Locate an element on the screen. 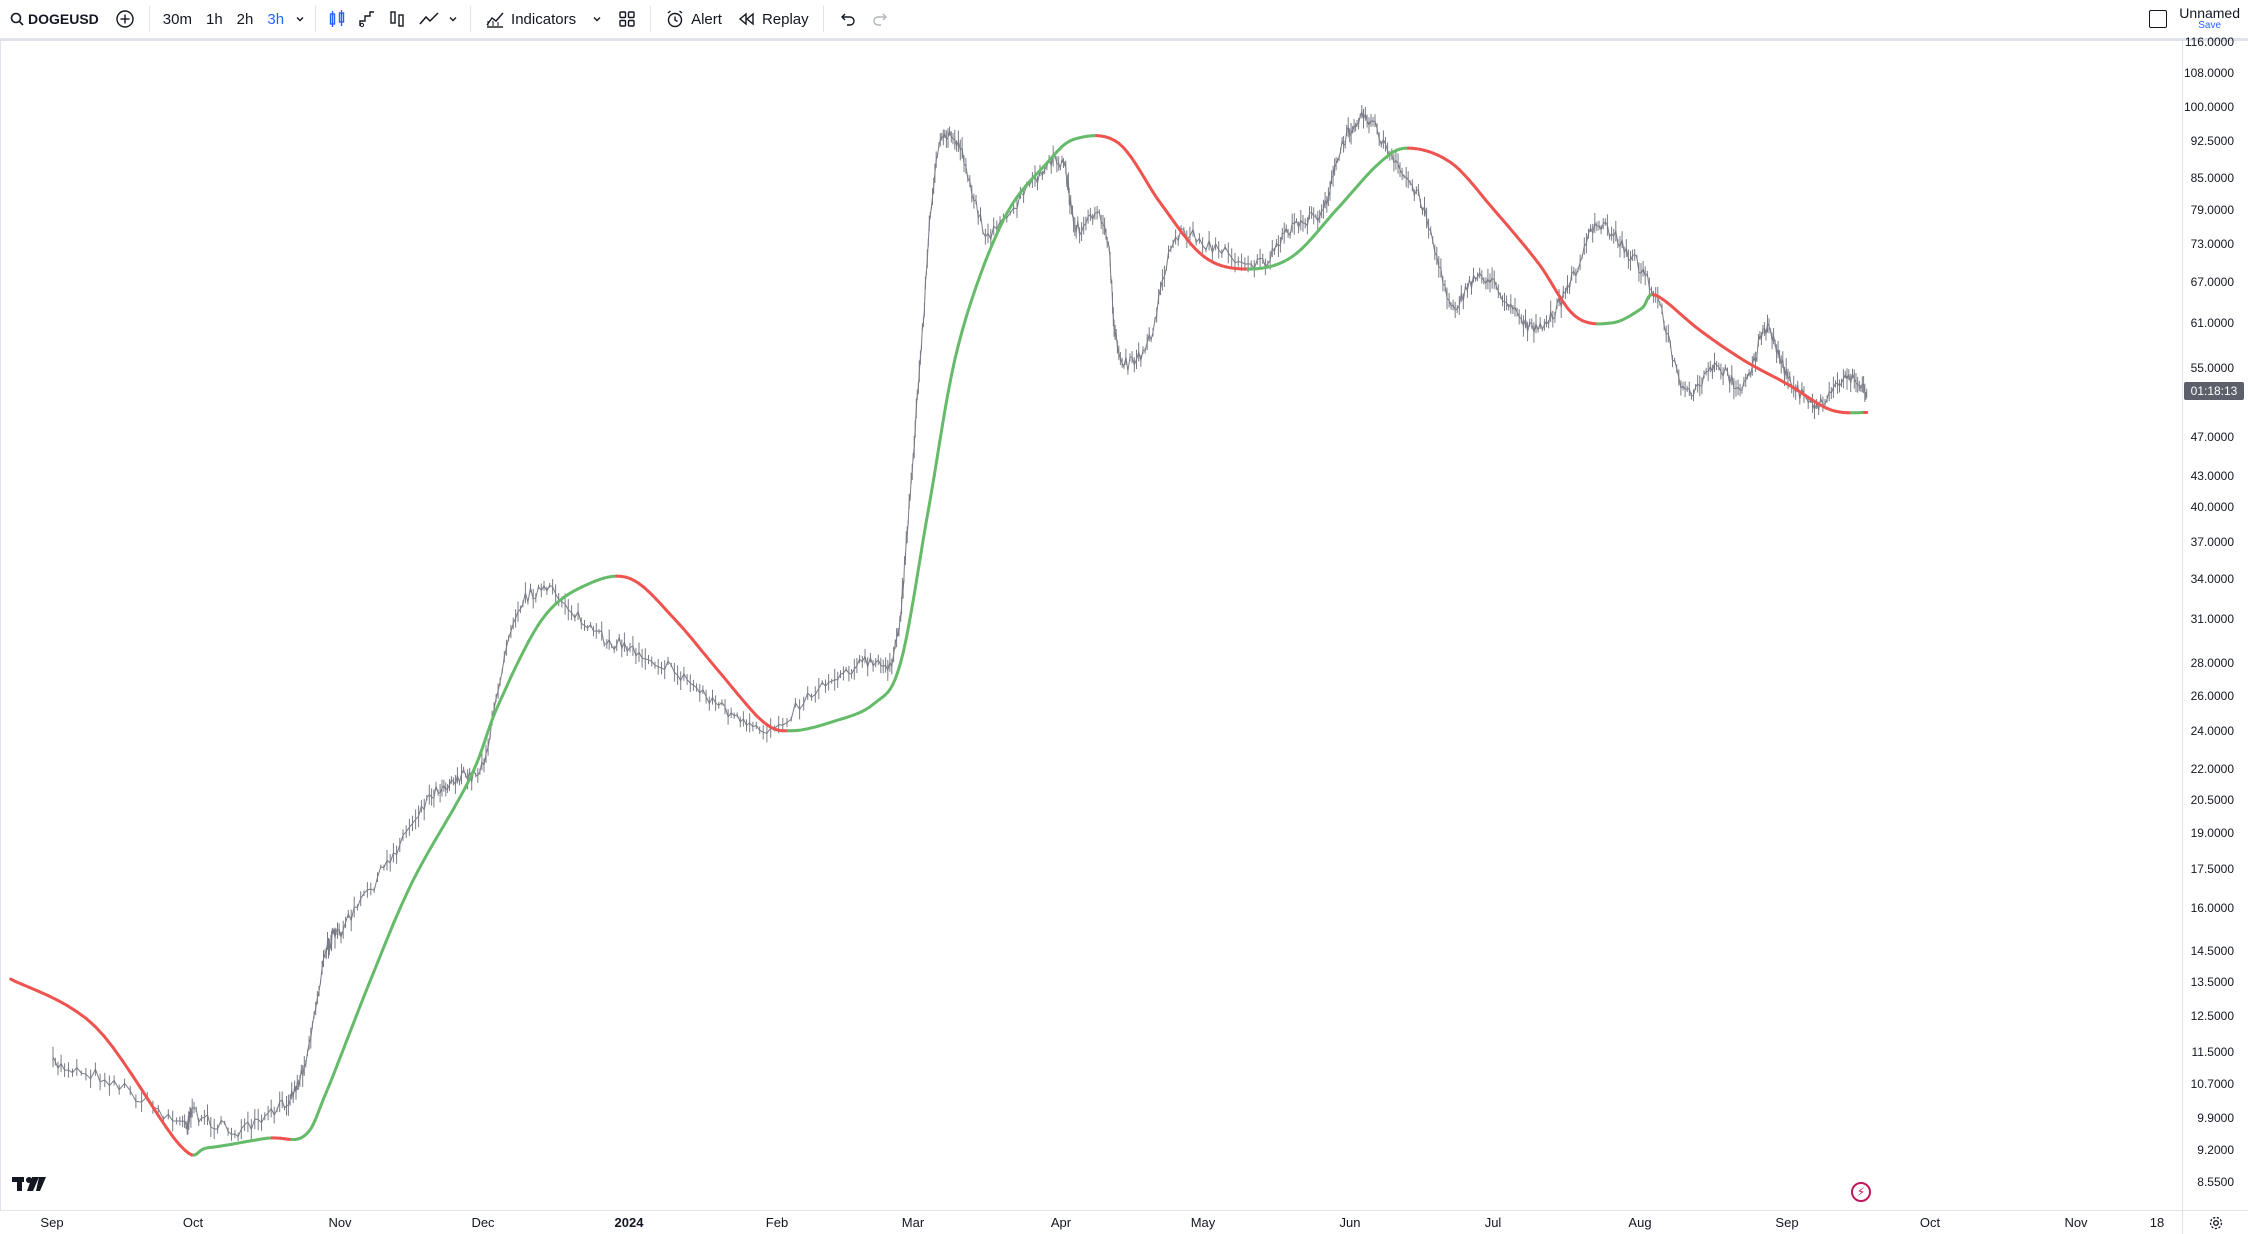 The width and height of the screenshot is (2248, 1234). lightning-icon: ⚡ is located at coordinates (1861, 1192).